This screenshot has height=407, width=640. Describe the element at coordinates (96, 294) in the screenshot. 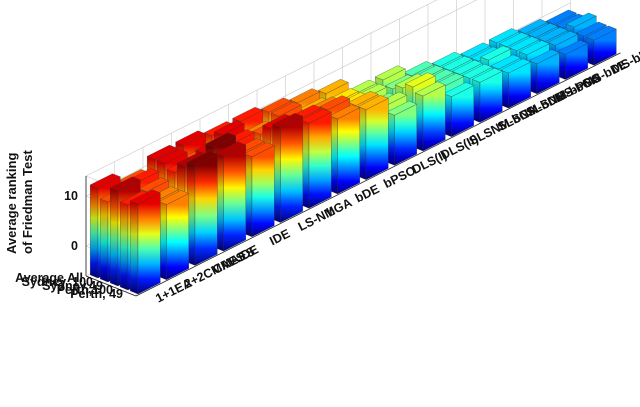

I see `y-tick-label: Perth, 49` at that location.